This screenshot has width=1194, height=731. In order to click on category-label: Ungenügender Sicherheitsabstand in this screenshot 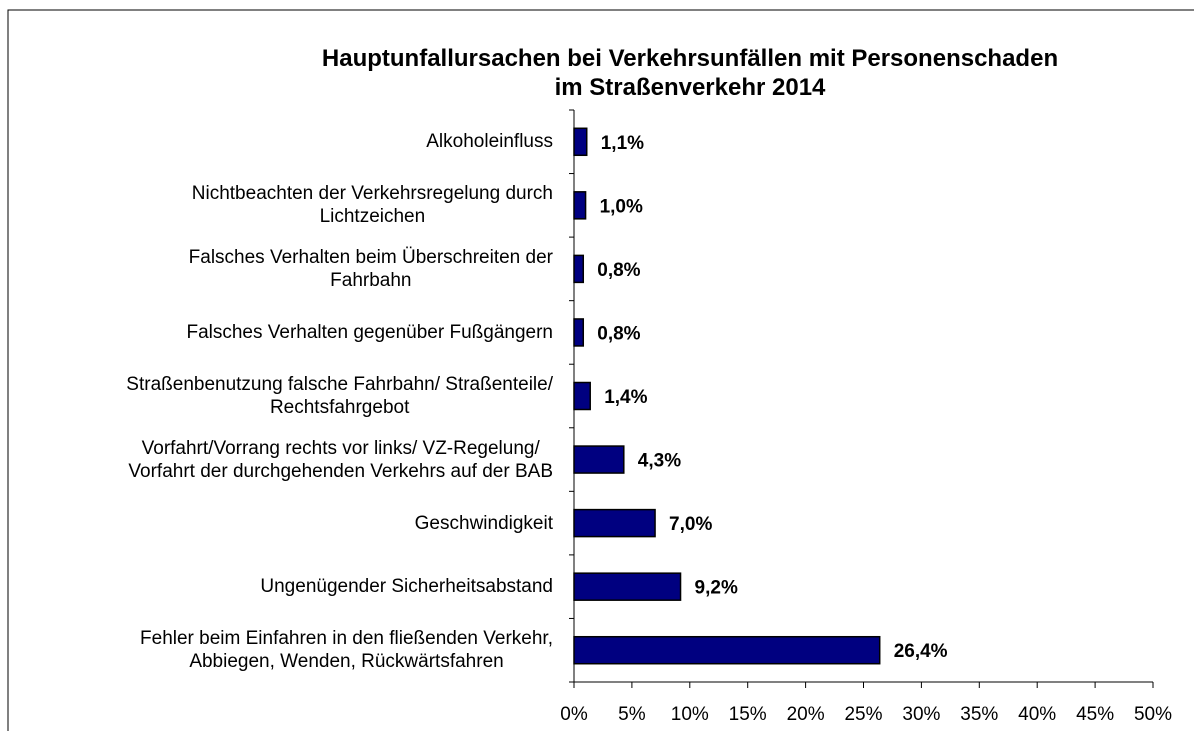, I will do `click(406, 587)`.